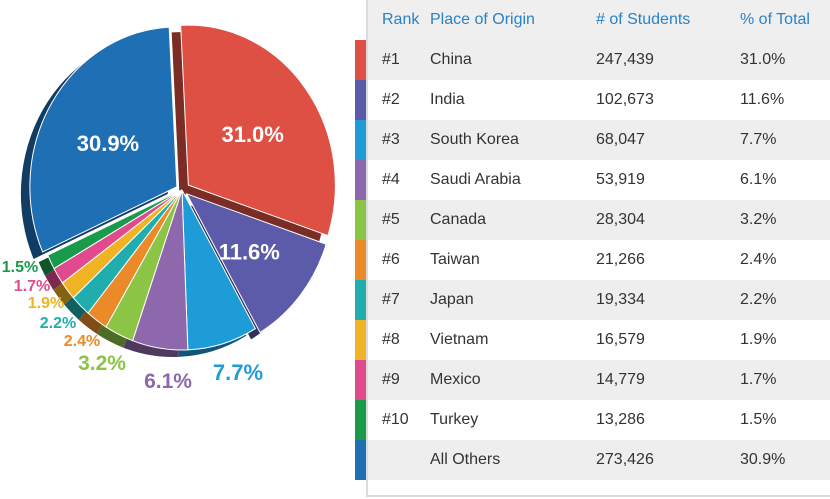 This screenshot has height=499, width=830. What do you see at coordinates (249, 251) in the screenshot?
I see `pie-slice-label: 11.6%` at bounding box center [249, 251].